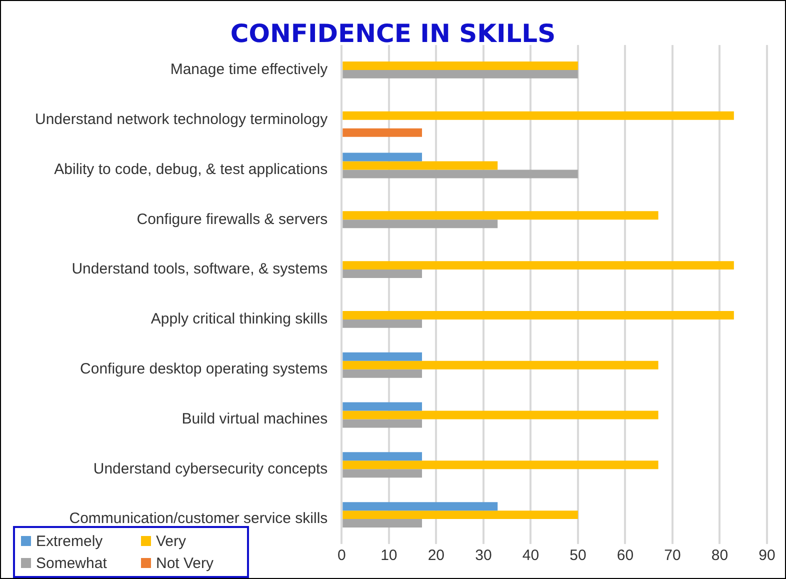 Image resolution: width=786 pixels, height=579 pixels. What do you see at coordinates (389, 555) in the screenshot?
I see `x-tick-label: 10` at bounding box center [389, 555].